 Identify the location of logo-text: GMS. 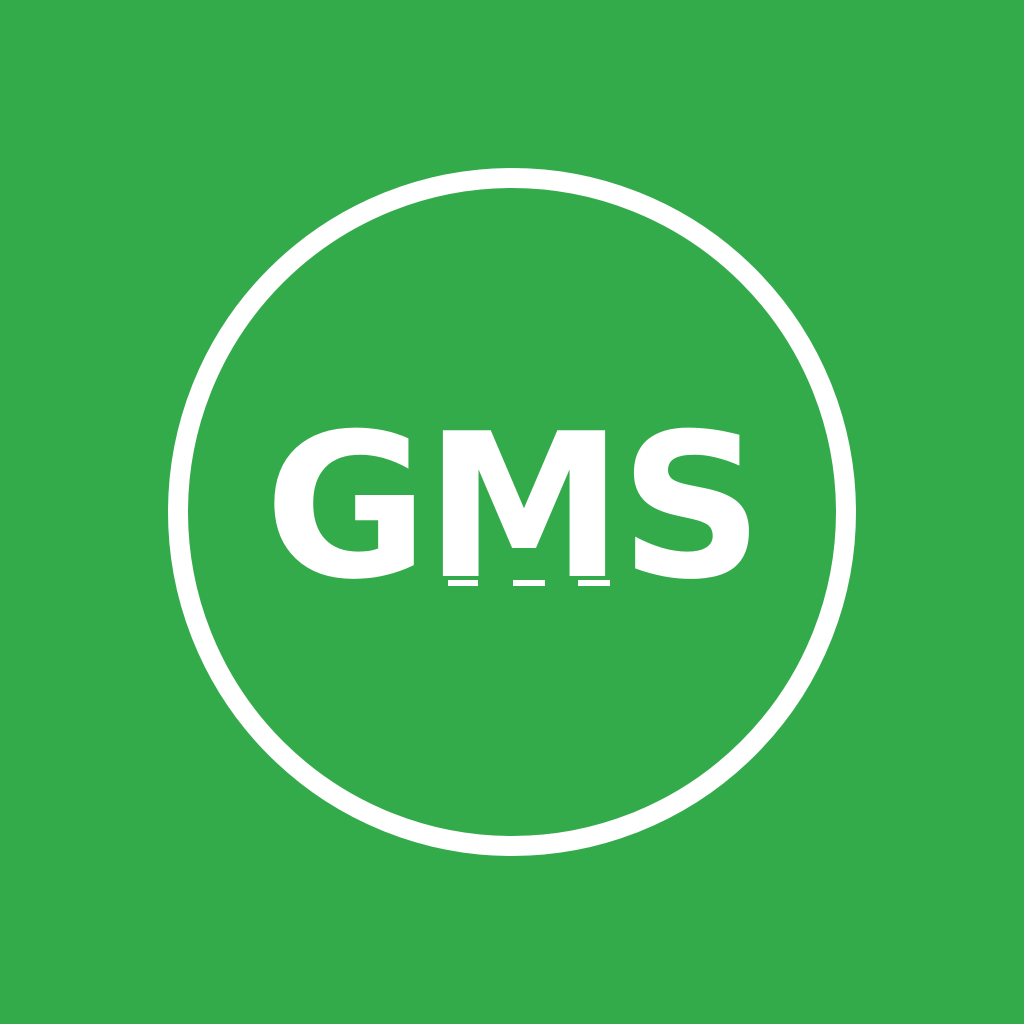
(513, 507).